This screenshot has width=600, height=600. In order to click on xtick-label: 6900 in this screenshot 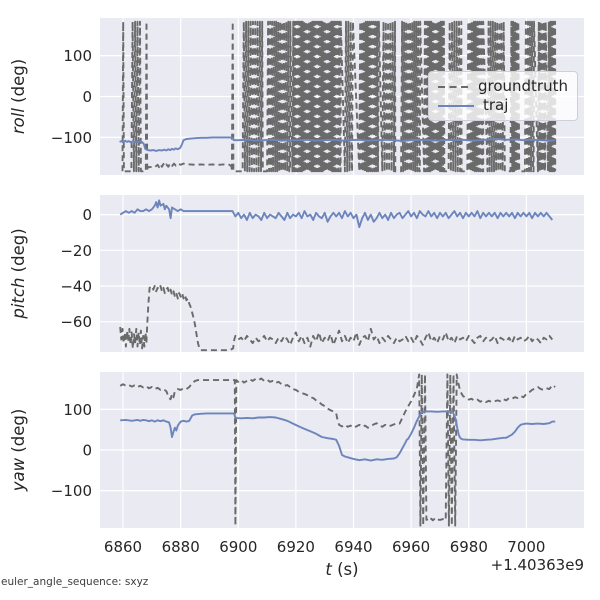, I will do `click(238, 547)`.